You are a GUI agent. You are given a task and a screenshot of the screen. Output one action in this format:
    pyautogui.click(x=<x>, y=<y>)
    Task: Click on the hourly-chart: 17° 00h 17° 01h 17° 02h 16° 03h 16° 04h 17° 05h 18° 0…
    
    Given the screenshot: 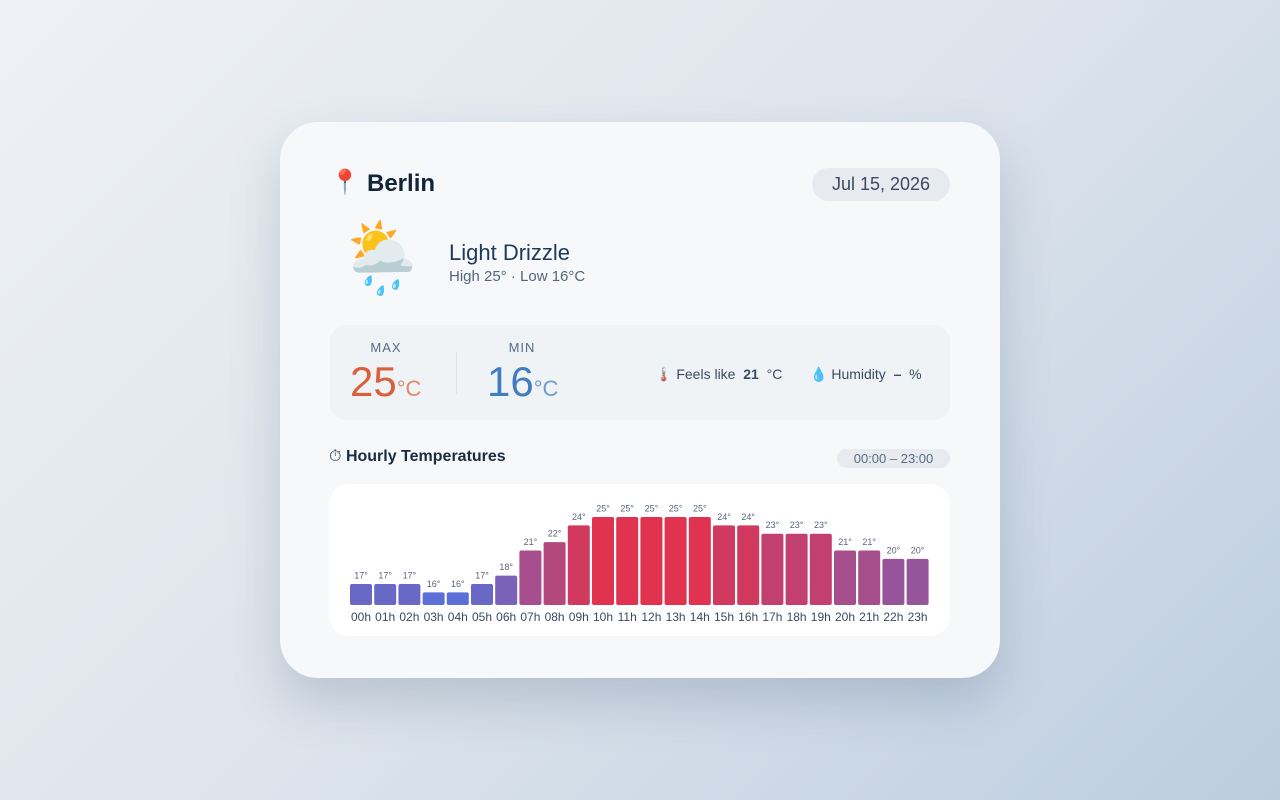 What is the action you would take?
    pyautogui.click(x=639, y=563)
    